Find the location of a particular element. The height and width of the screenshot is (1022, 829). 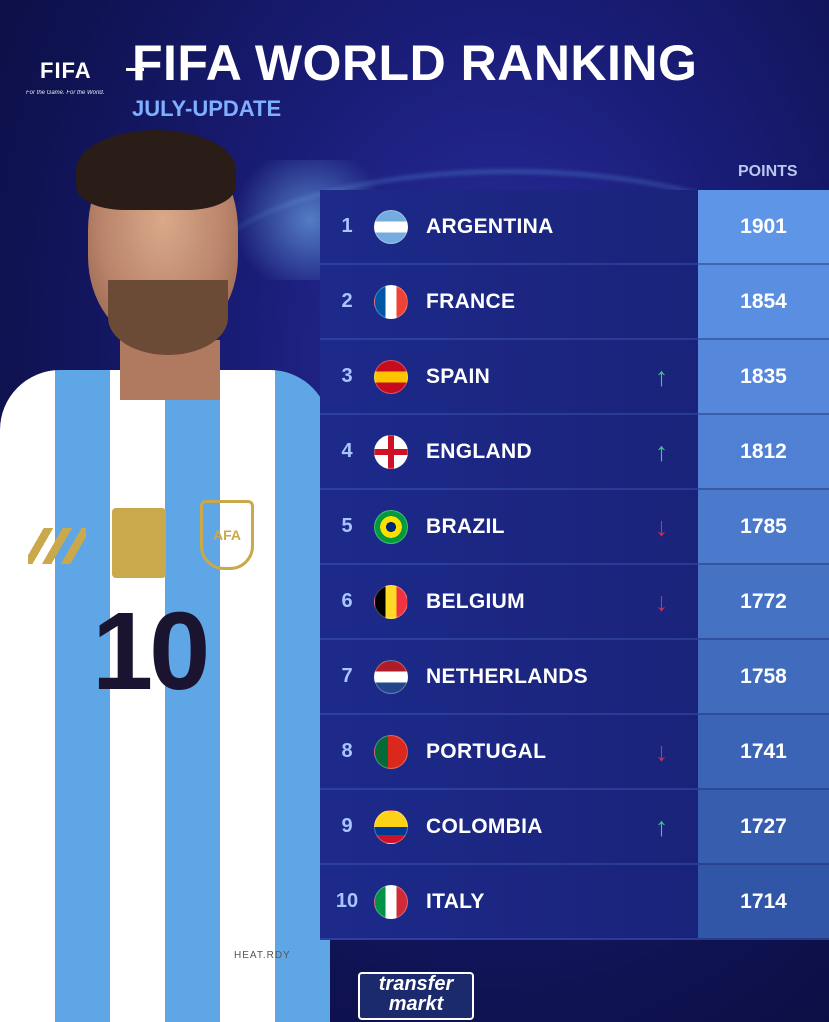

champion-badge-icon is located at coordinates (139, 543).